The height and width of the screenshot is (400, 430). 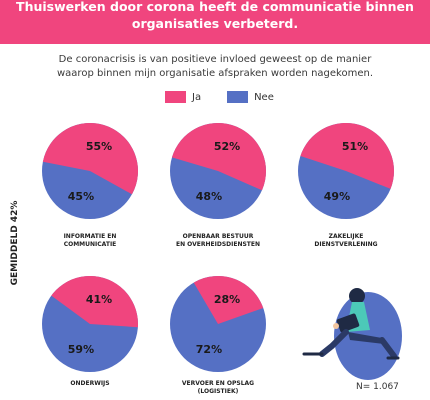 I want to click on legend-label-ja: Ja, so click(x=197, y=97).